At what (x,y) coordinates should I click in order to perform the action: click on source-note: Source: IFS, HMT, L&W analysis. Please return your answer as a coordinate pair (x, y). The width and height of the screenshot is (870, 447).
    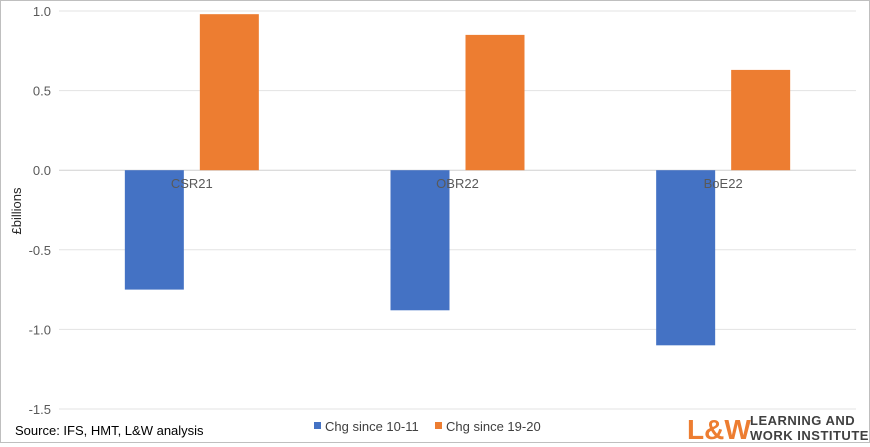
    Looking at the image, I should click on (109, 430).